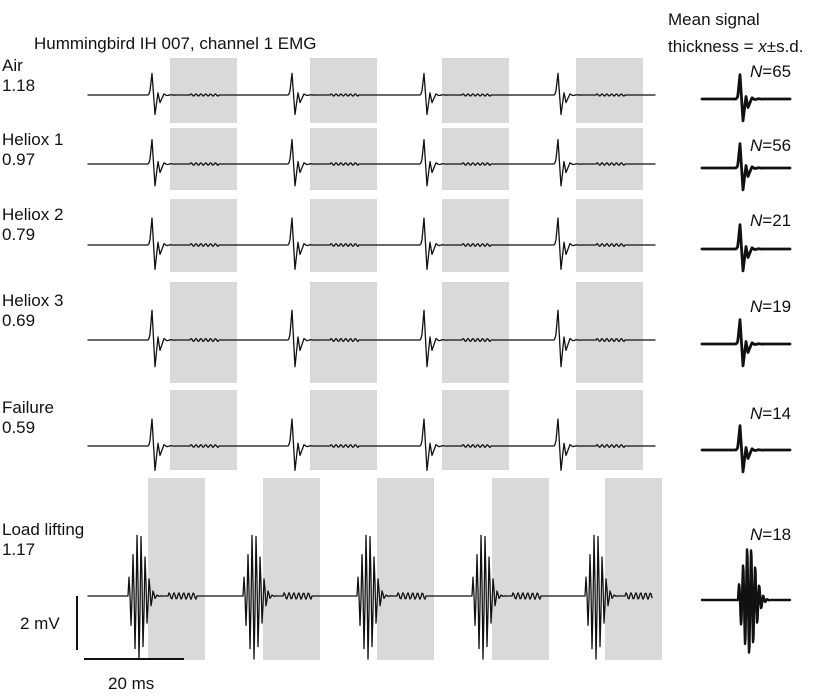  Describe the element at coordinates (175, 43) in the screenshot. I see `chart-title: Hummingbird IH 007, channel 1 EMG` at that location.